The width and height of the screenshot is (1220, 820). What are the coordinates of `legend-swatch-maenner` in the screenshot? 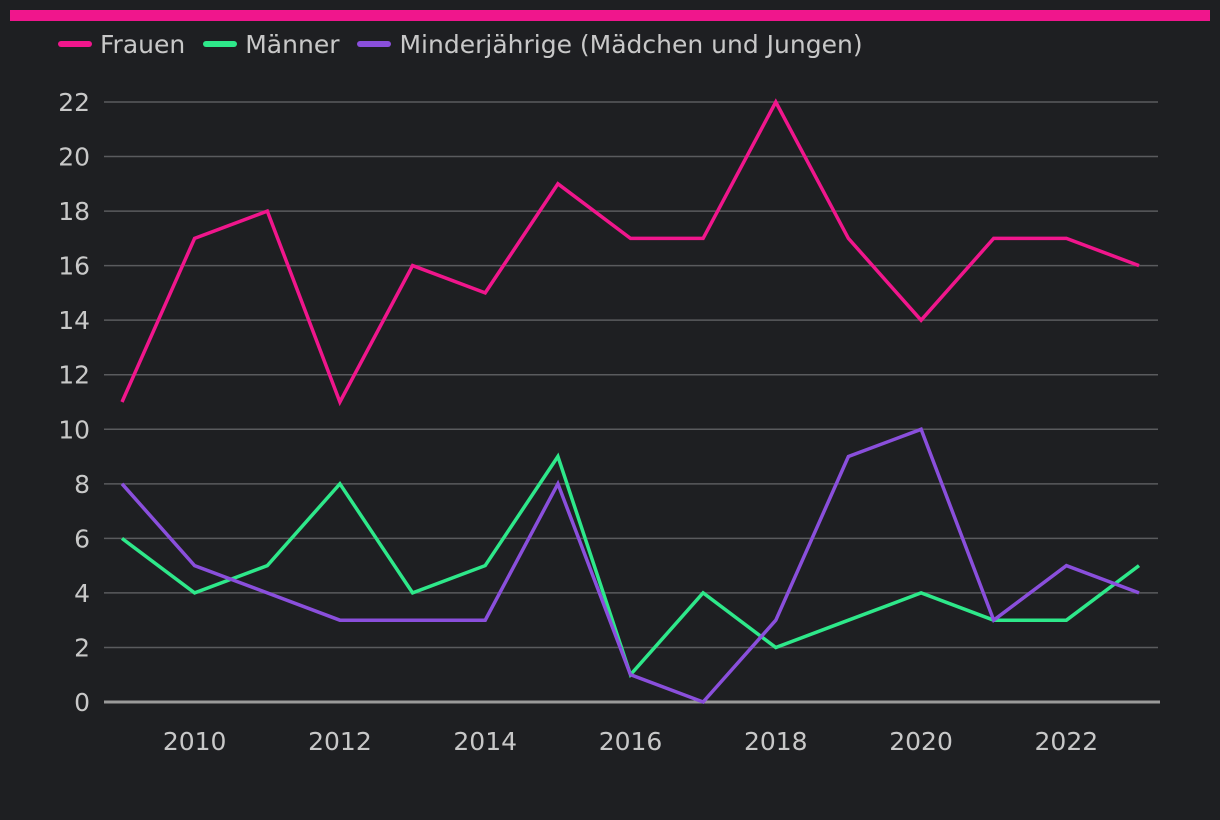 It's located at (220, 44).